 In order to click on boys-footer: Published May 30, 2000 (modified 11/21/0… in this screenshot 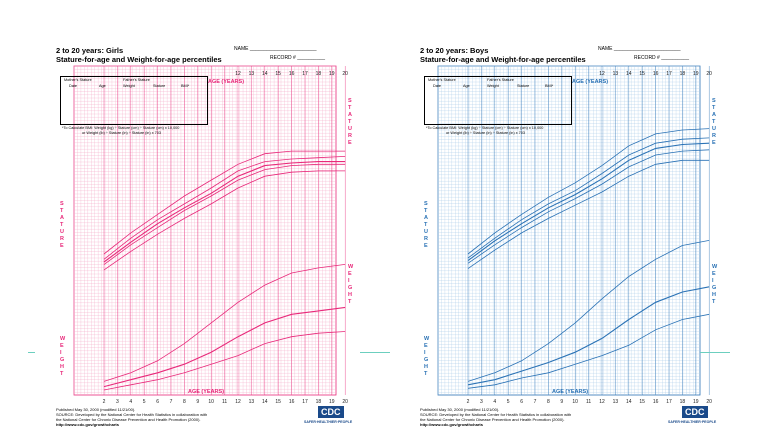, I will do `click(540, 417)`.